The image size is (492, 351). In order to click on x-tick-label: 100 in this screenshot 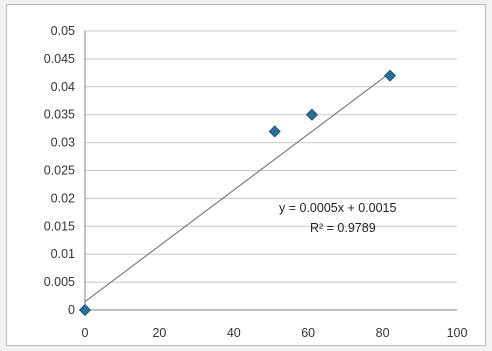, I will do `click(457, 333)`.